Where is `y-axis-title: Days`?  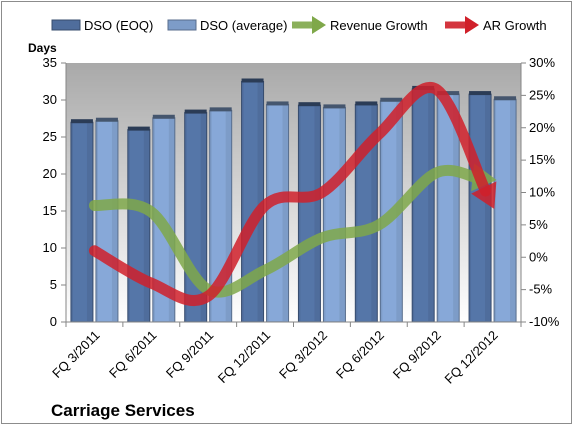
y-axis-title: Days is located at coordinates (42, 48).